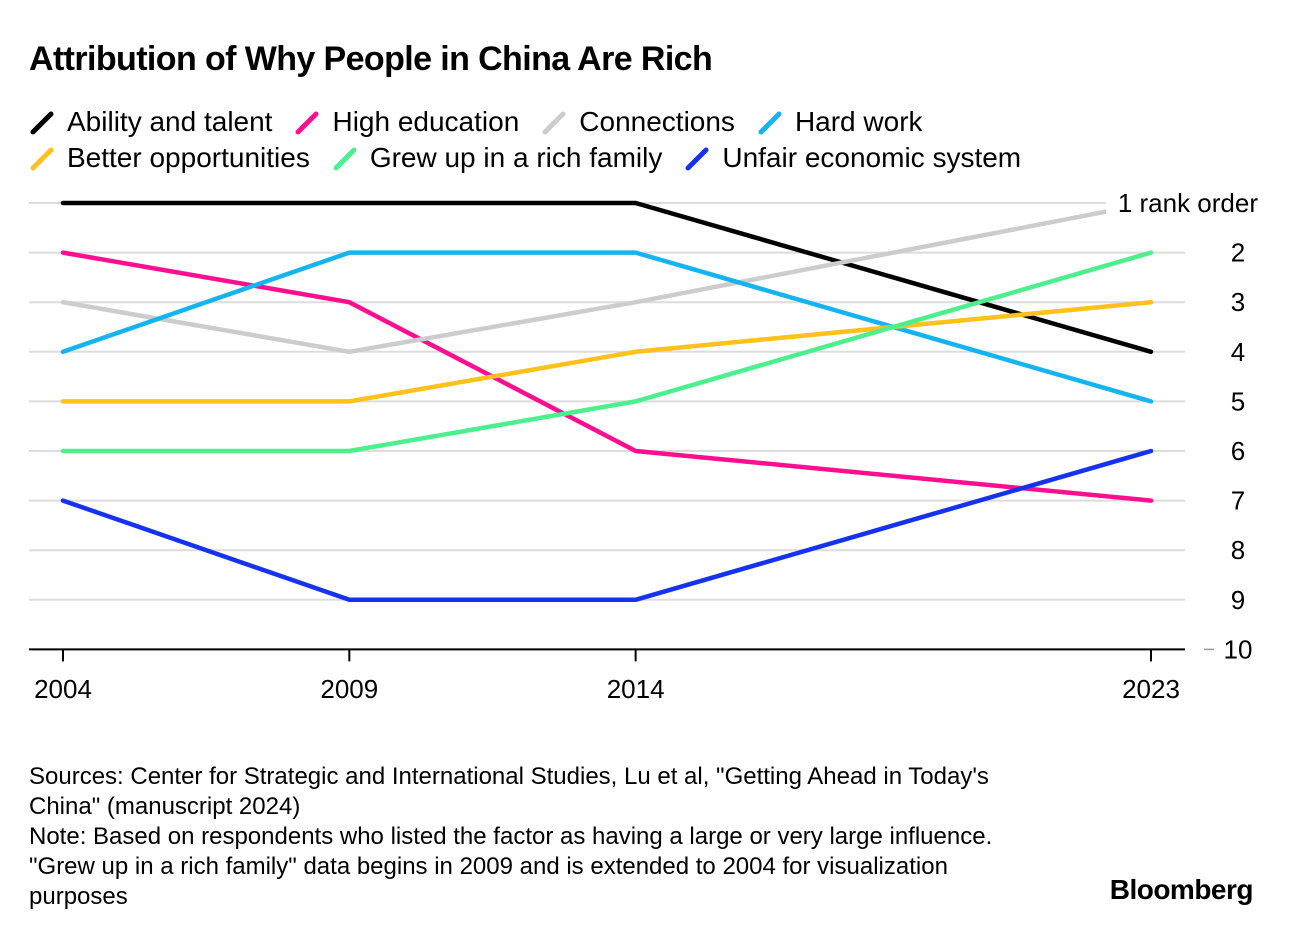 The width and height of the screenshot is (1293, 936). Describe the element at coordinates (426, 121) in the screenshot. I see `legend-label: High education` at that location.